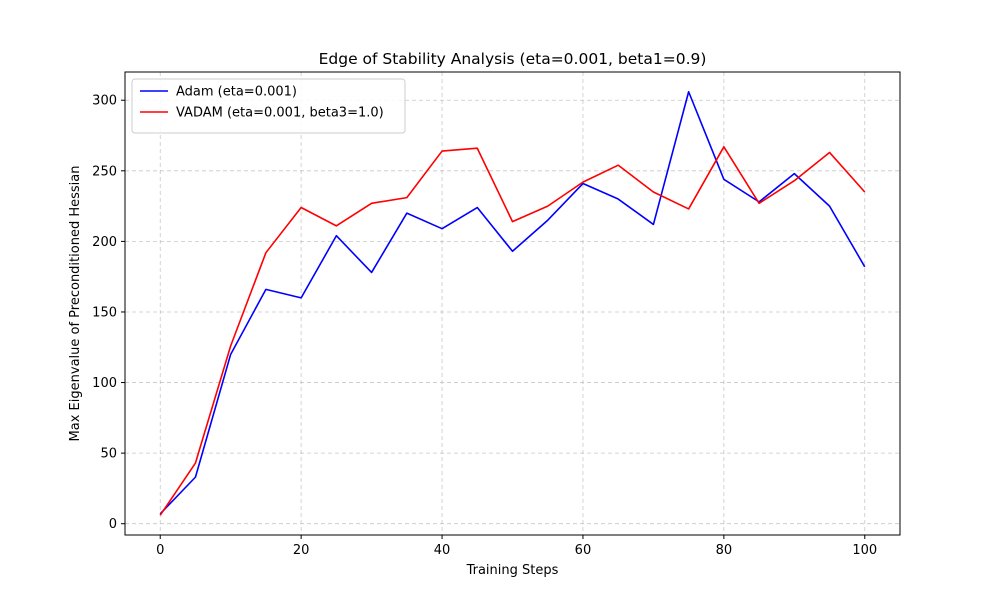  Describe the element at coordinates (724, 550) in the screenshot. I see `x-tick-label: 80` at that location.